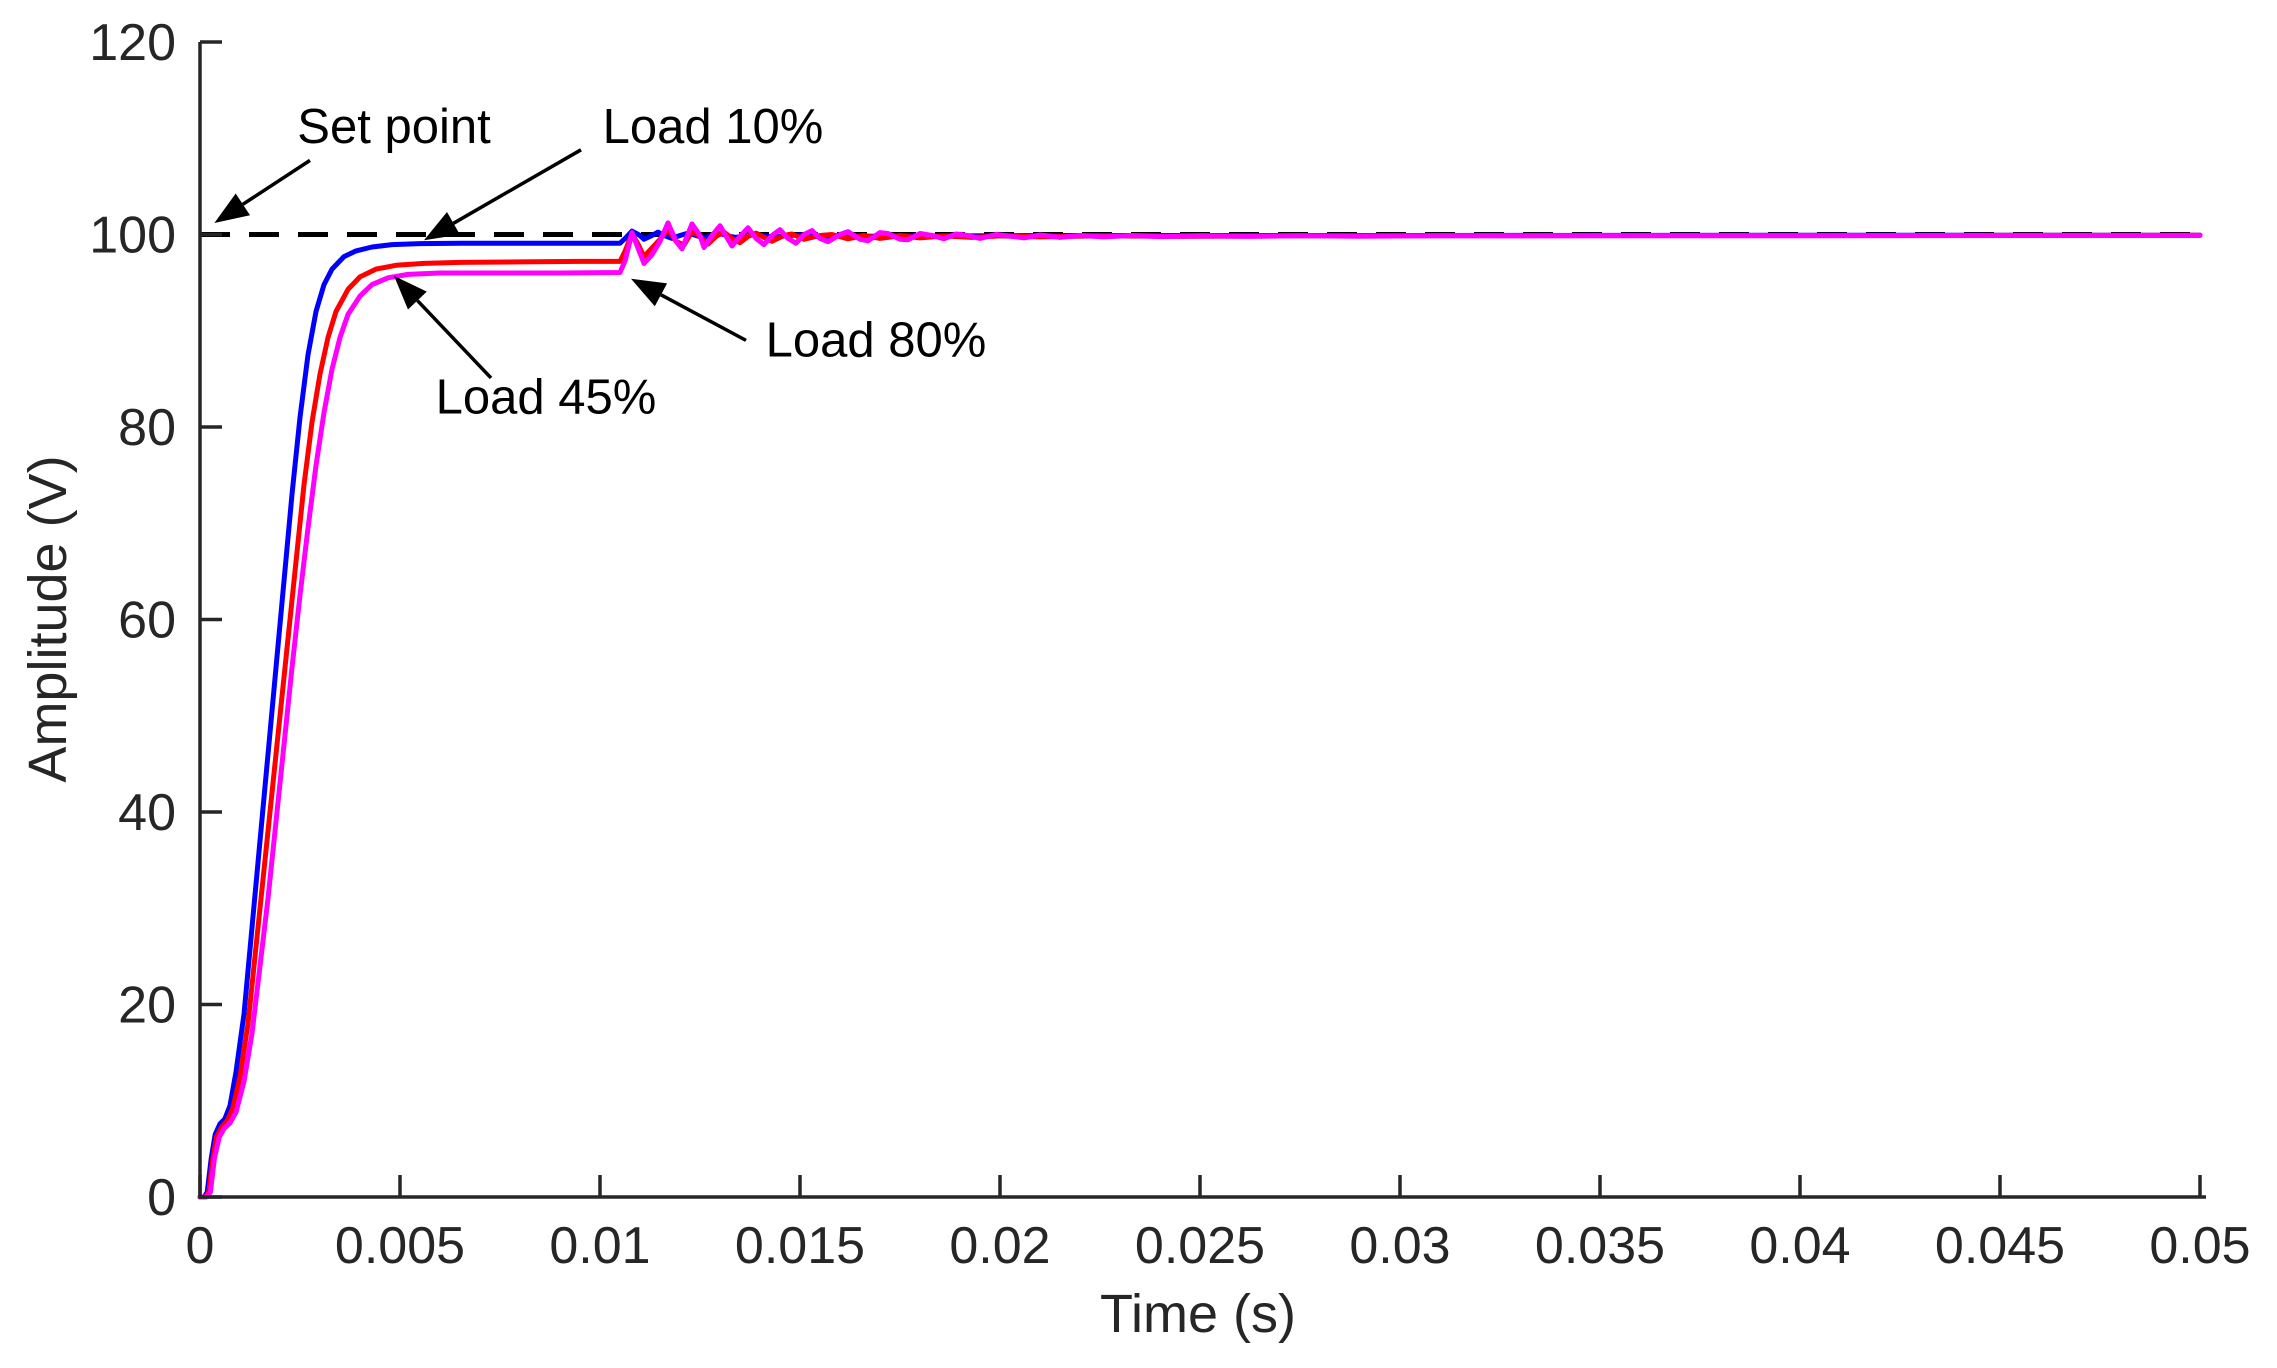 The width and height of the screenshot is (2277, 1368). What do you see at coordinates (600, 262) in the screenshot?
I see `annotations-group: Set point Load 10% Load 45% Load 80%` at bounding box center [600, 262].